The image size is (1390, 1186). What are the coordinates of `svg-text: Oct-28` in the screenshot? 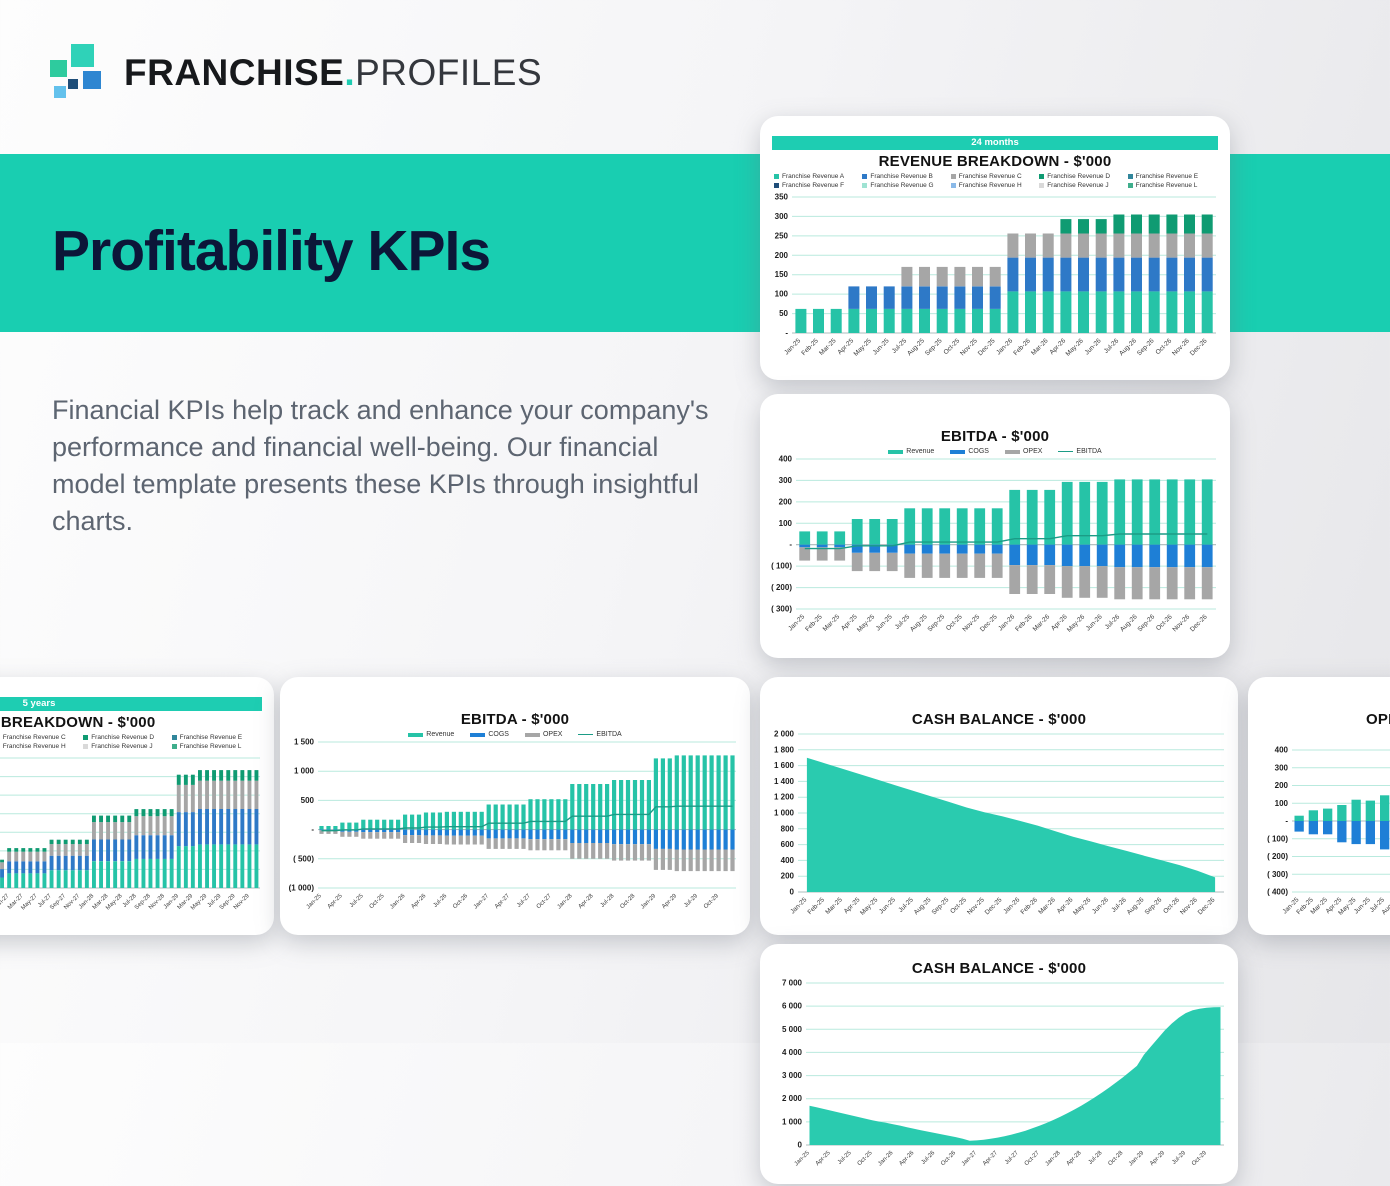 It's located at (627, 901).